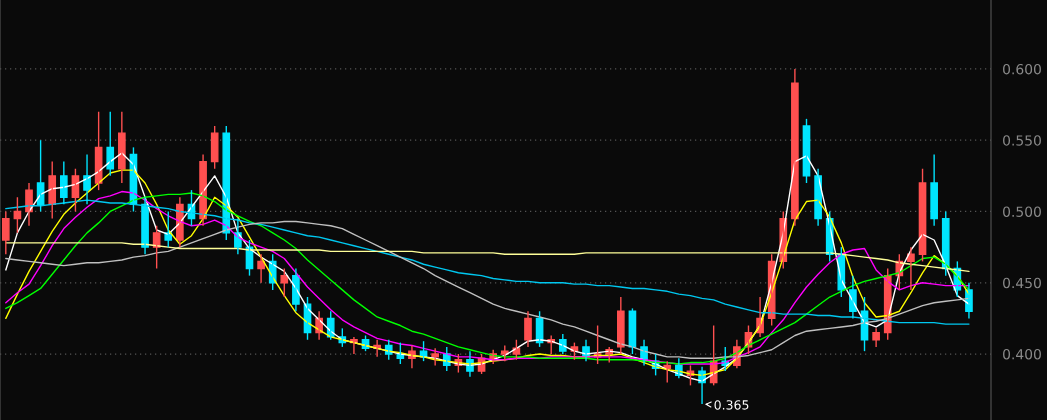 This screenshot has height=420, width=1047. I want to click on annotation: 0.365, so click(731, 405).